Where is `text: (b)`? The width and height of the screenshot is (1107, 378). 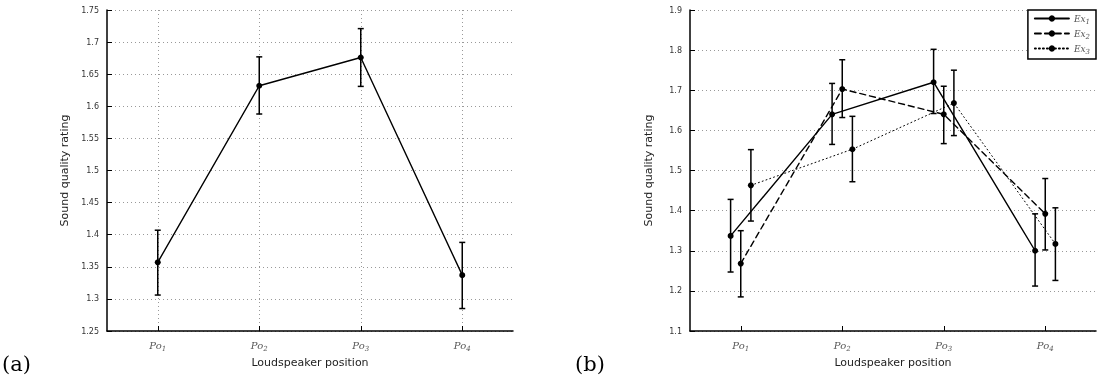 text: (b) is located at coordinates (590, 363).